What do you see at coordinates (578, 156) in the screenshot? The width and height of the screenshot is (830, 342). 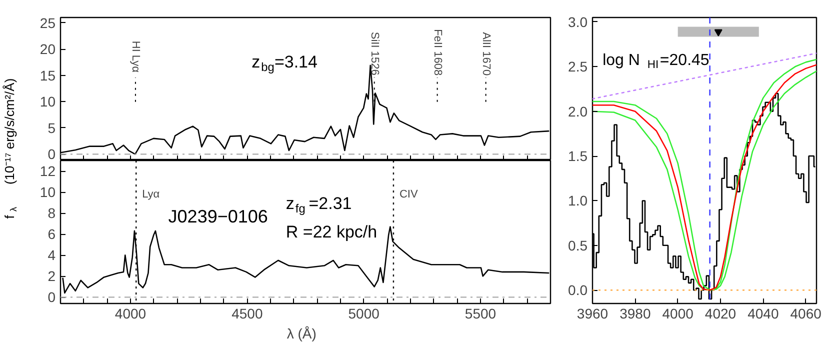 I see `y-tick-label: 1.5` at bounding box center [578, 156].